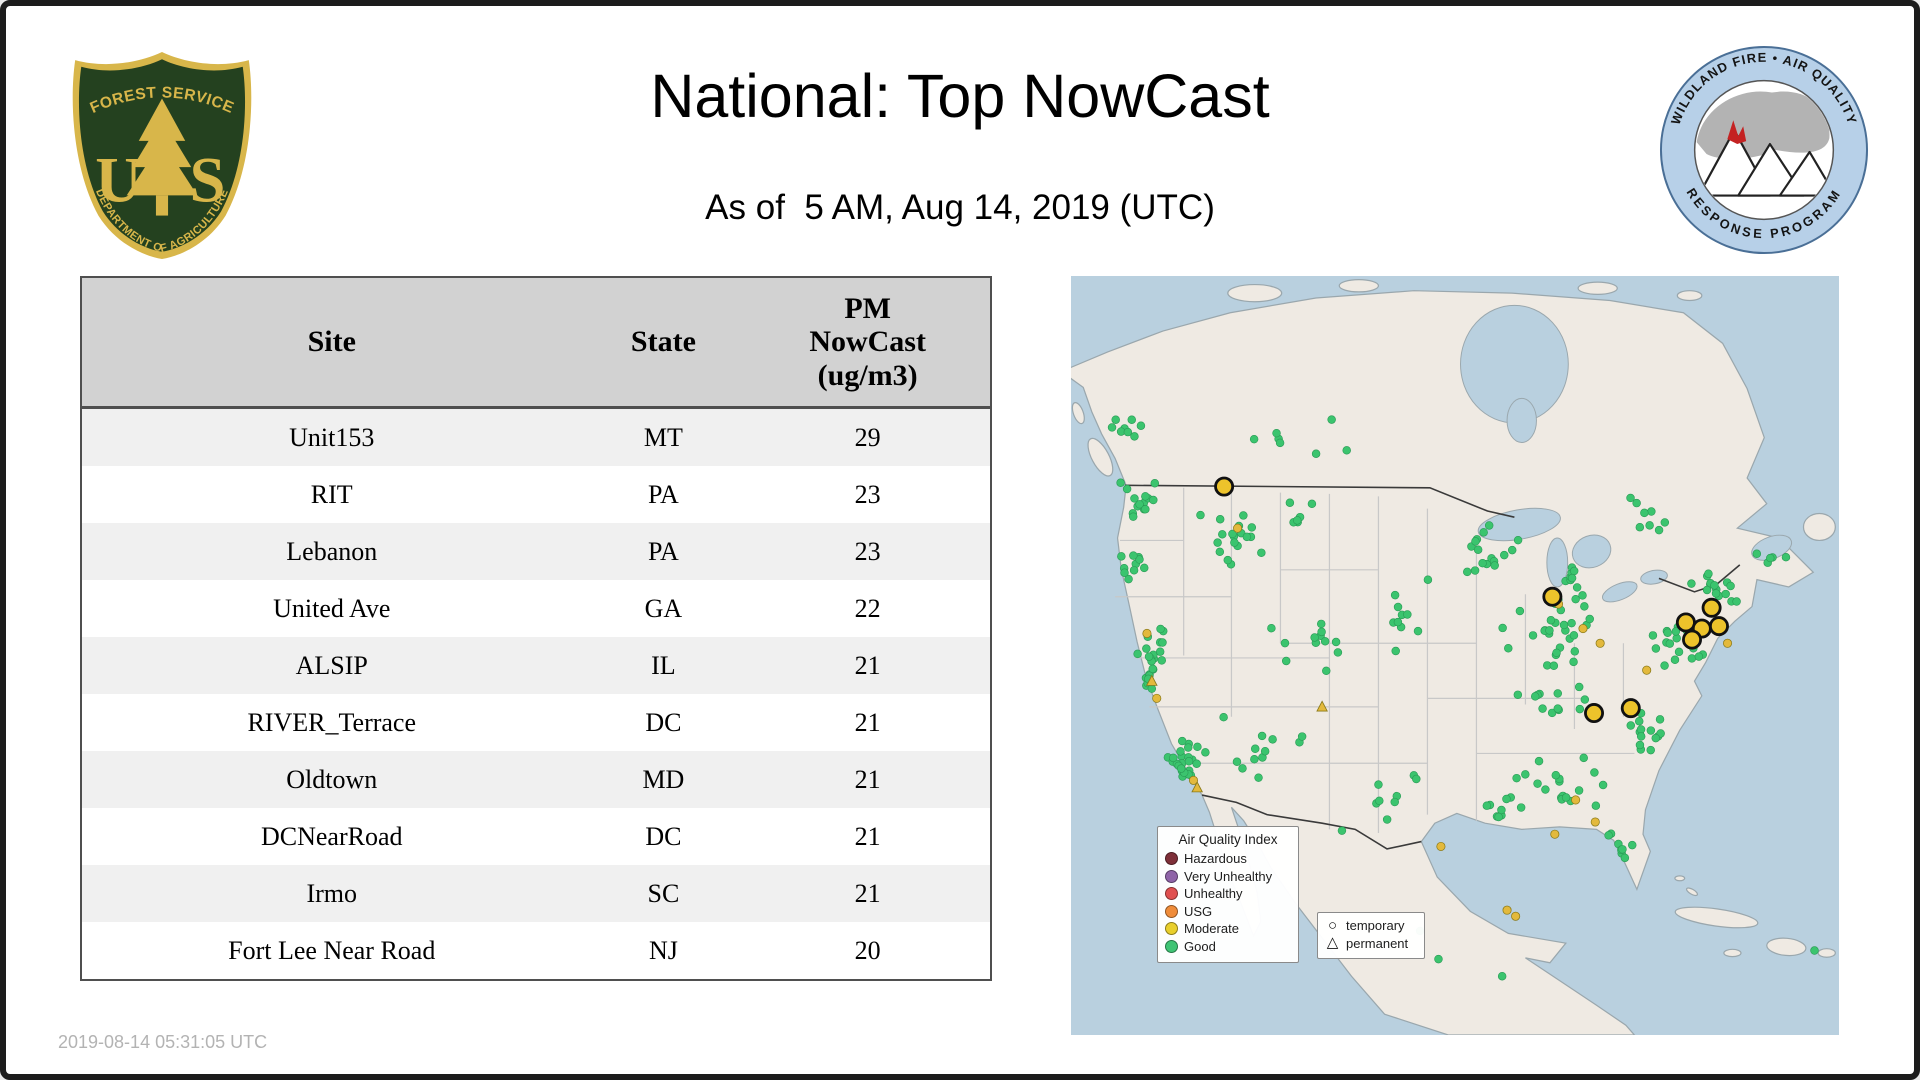 The height and width of the screenshot is (1080, 1920). What do you see at coordinates (536, 722) in the screenshot?
I see `table-row: RIVER_Terrace DC 21` at bounding box center [536, 722].